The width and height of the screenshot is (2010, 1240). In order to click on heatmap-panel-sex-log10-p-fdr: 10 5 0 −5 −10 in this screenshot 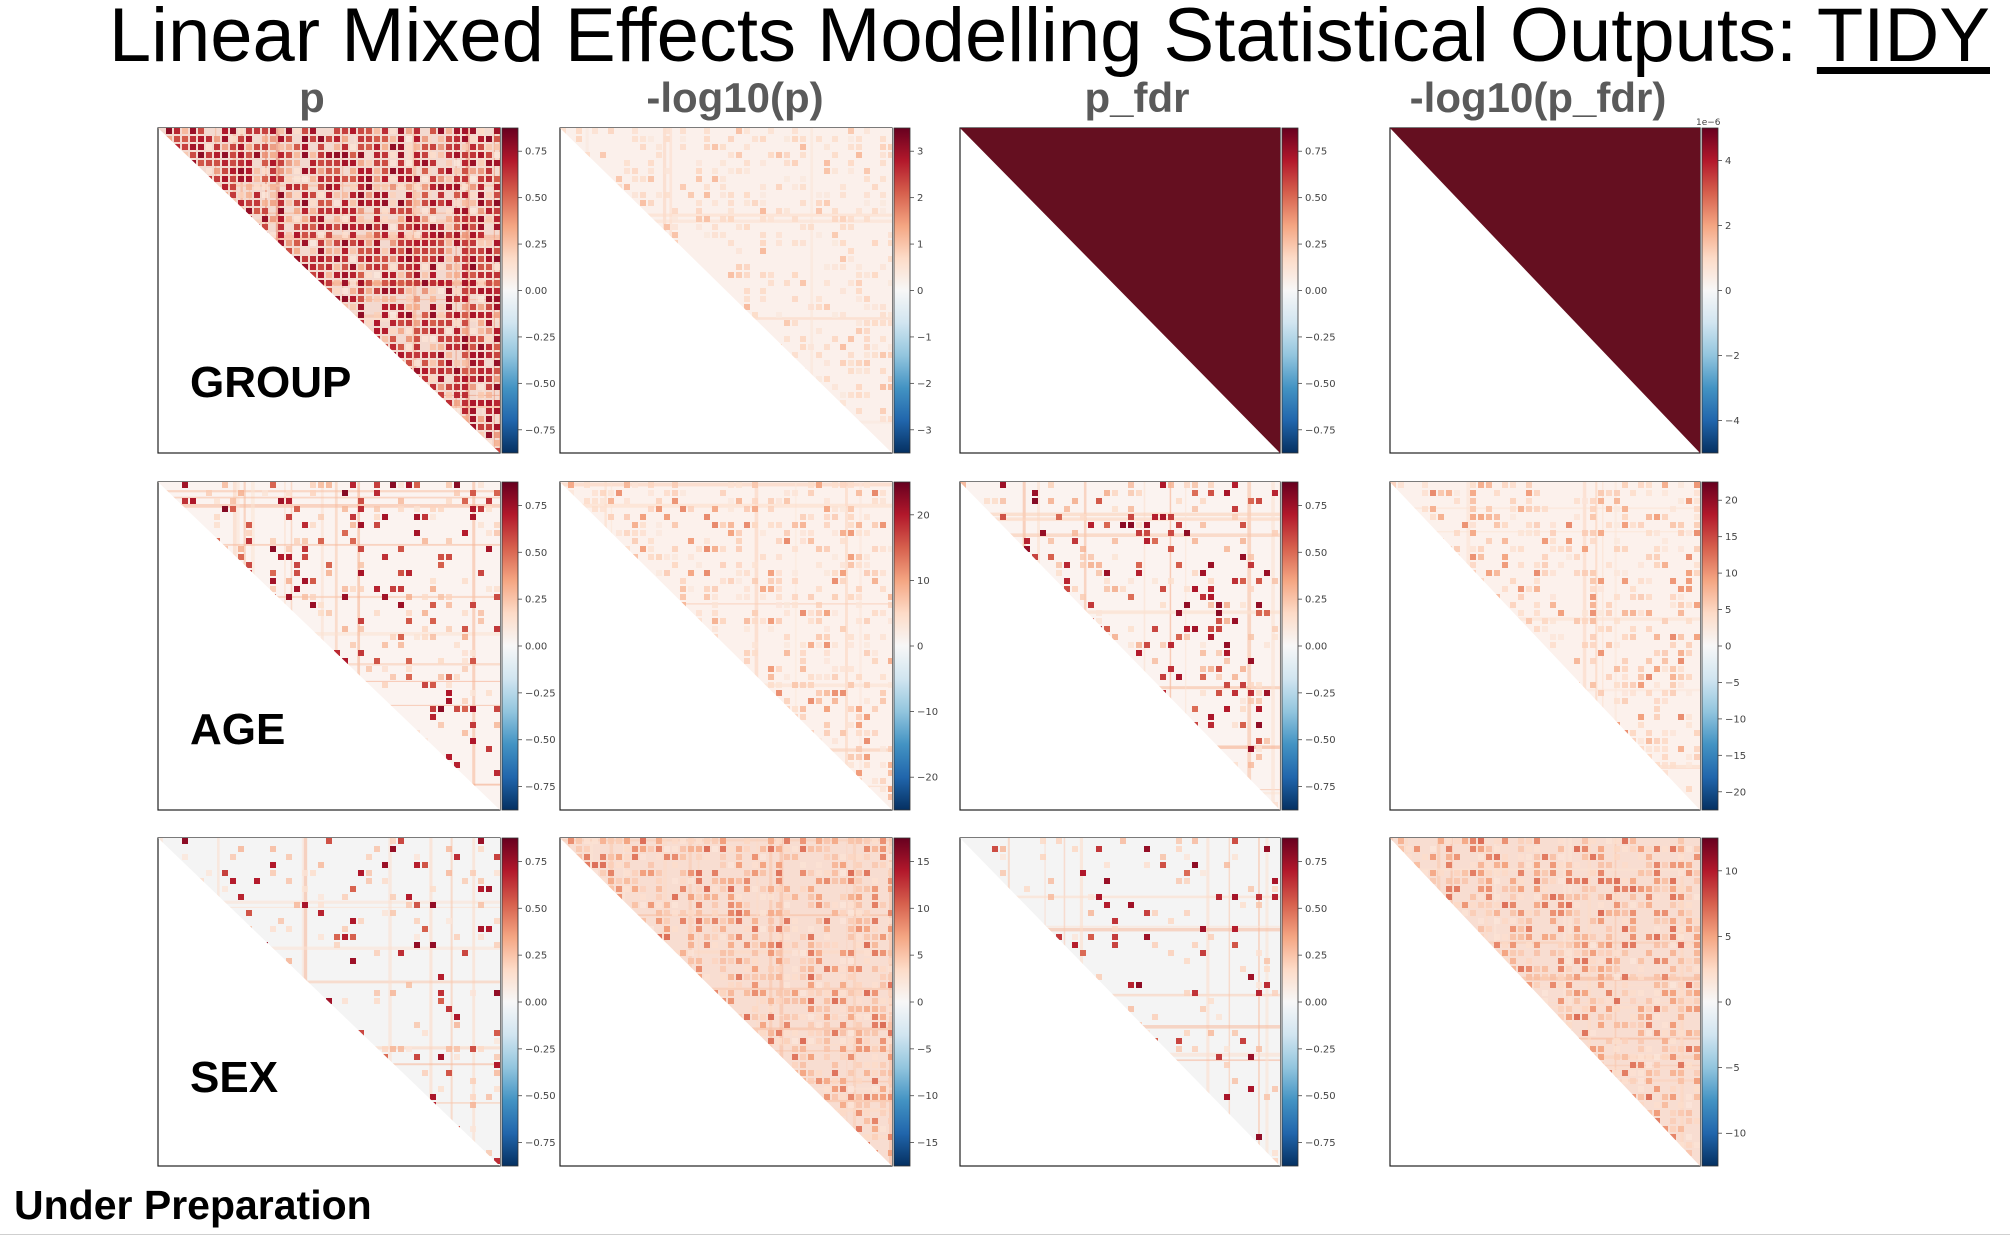, I will do `click(1567, 1002)`.